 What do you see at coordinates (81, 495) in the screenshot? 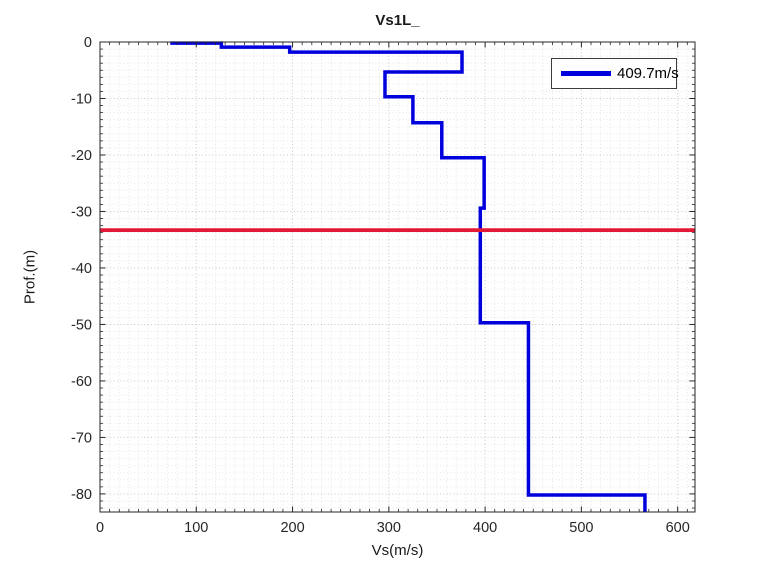
I see `y-tick-label: -80` at bounding box center [81, 495].